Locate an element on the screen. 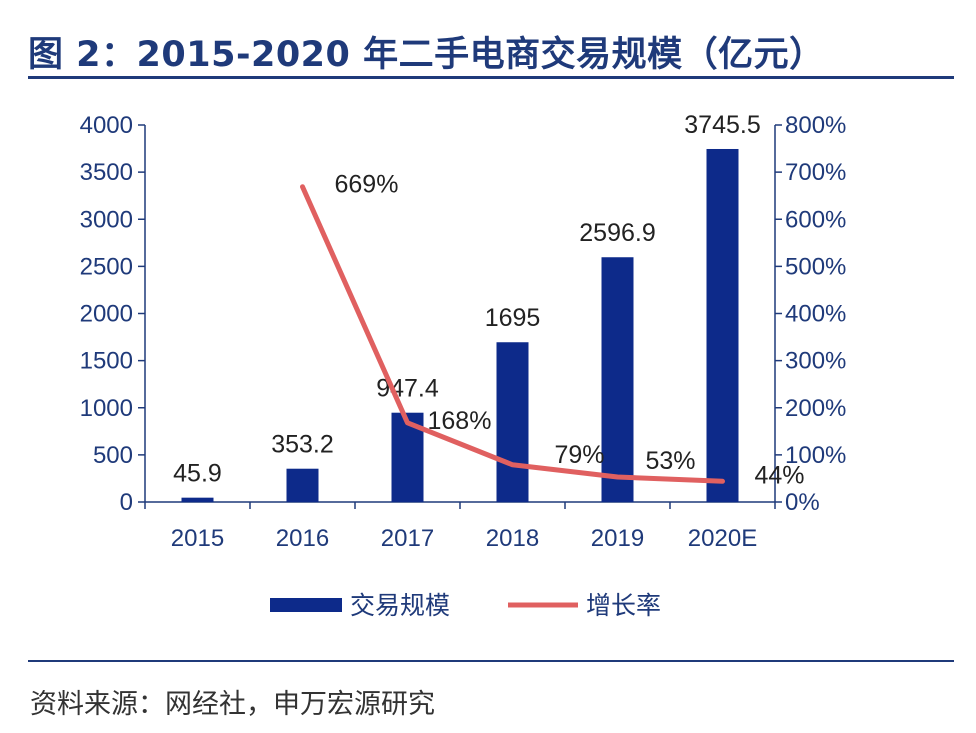  y-left-tick-label: 2500 is located at coordinates (106, 266).